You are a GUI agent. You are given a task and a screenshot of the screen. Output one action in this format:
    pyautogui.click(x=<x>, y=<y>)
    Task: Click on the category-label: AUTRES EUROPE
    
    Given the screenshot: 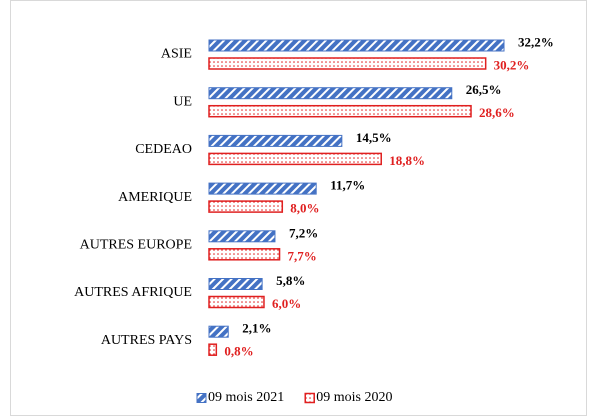 What is the action you would take?
    pyautogui.click(x=136, y=245)
    